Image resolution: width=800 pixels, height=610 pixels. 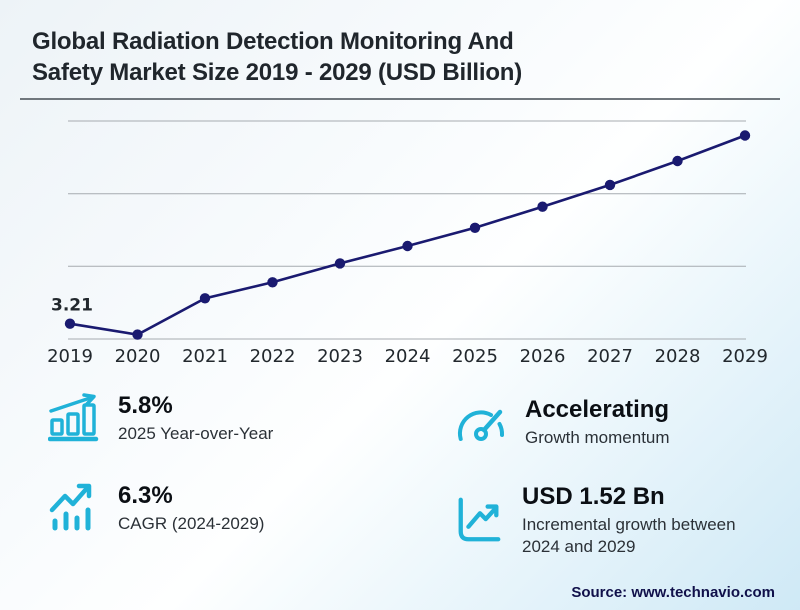 What do you see at coordinates (400, 99) in the screenshot?
I see `title-divider` at bounding box center [400, 99].